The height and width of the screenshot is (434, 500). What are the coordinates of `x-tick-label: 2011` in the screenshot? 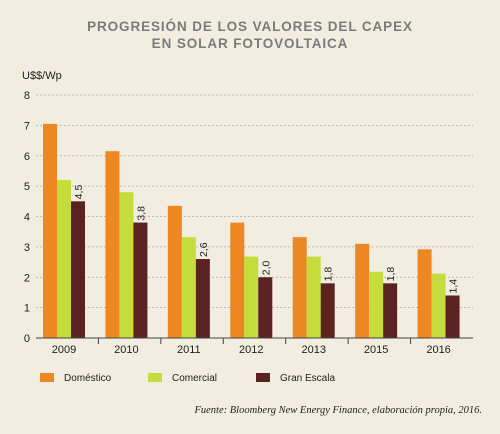 It's located at (189, 350).